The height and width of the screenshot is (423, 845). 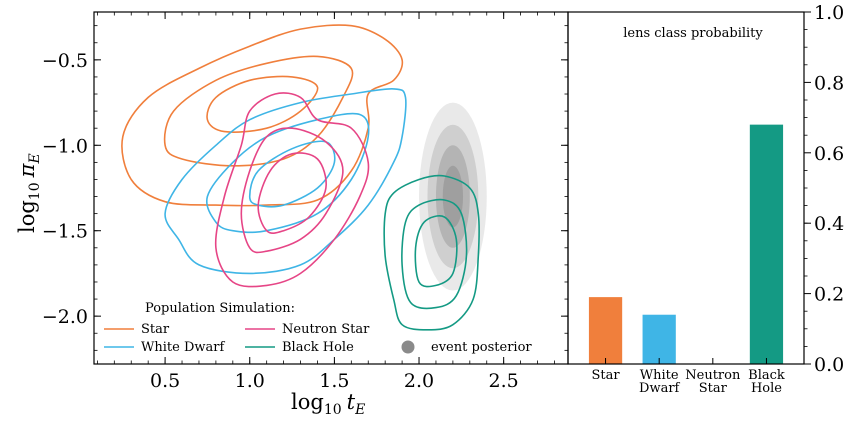 I want to click on legend-label-white-dwarf: White Dwarf, so click(x=183, y=347).